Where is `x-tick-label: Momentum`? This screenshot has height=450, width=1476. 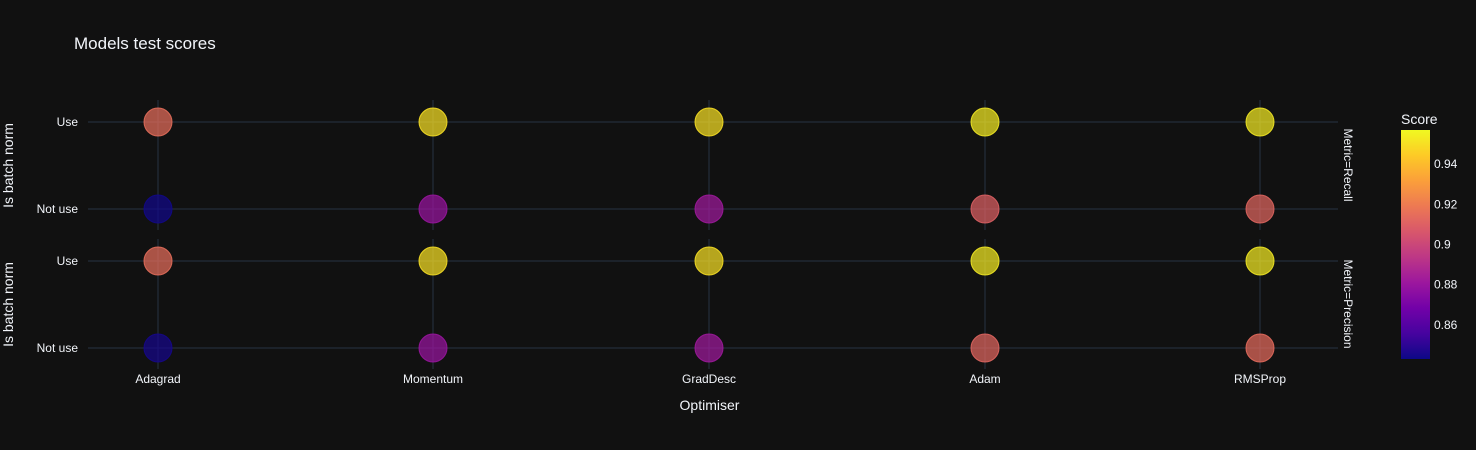 x-tick-label: Momentum is located at coordinates (433, 379).